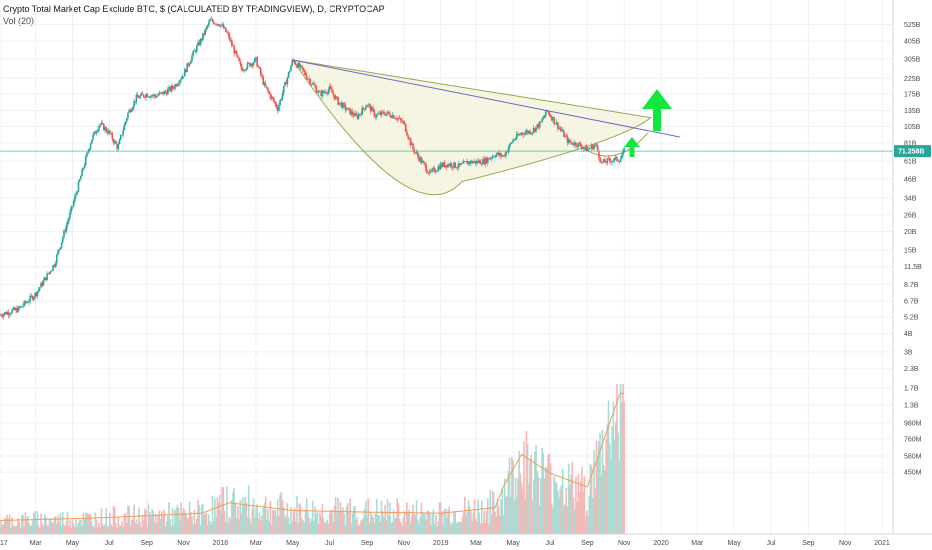 This screenshot has width=932, height=550. I want to click on price-tick-label: 61B, so click(910, 161).